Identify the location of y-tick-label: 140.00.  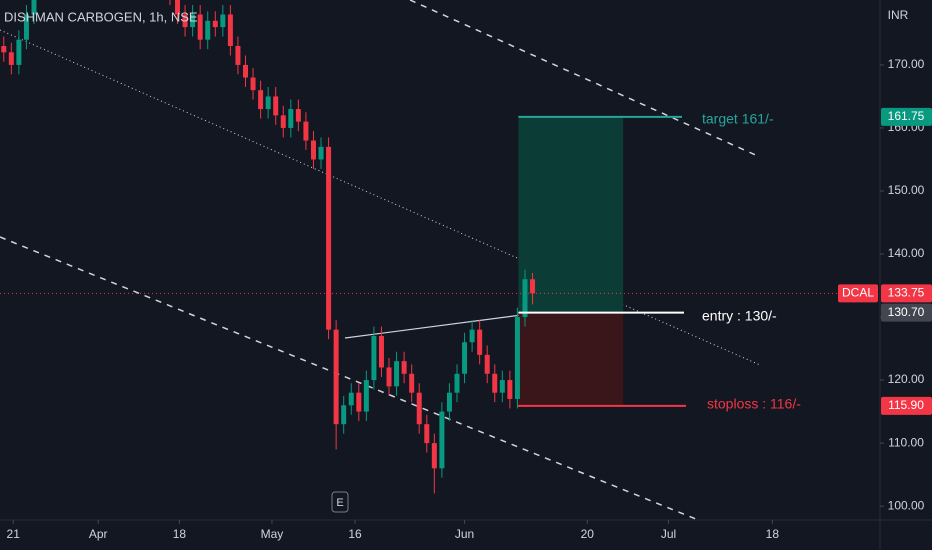
(906, 253).